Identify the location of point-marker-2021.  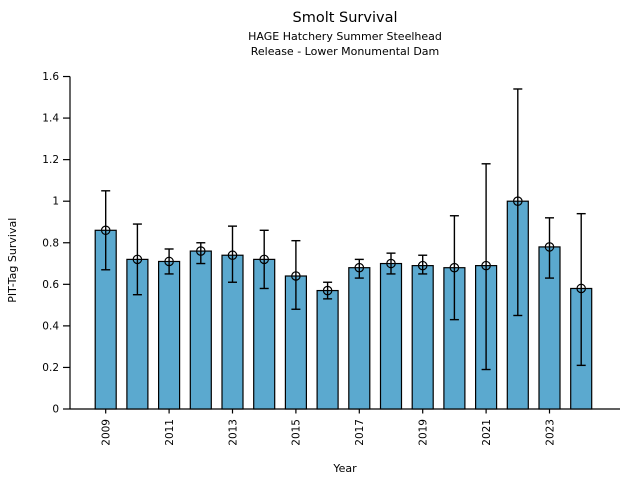
(486, 265).